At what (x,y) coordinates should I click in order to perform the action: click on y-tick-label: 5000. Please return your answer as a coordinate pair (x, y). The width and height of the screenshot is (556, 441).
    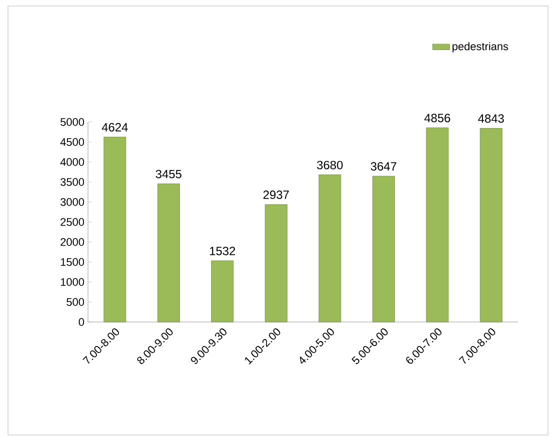
    Looking at the image, I should click on (72, 122).